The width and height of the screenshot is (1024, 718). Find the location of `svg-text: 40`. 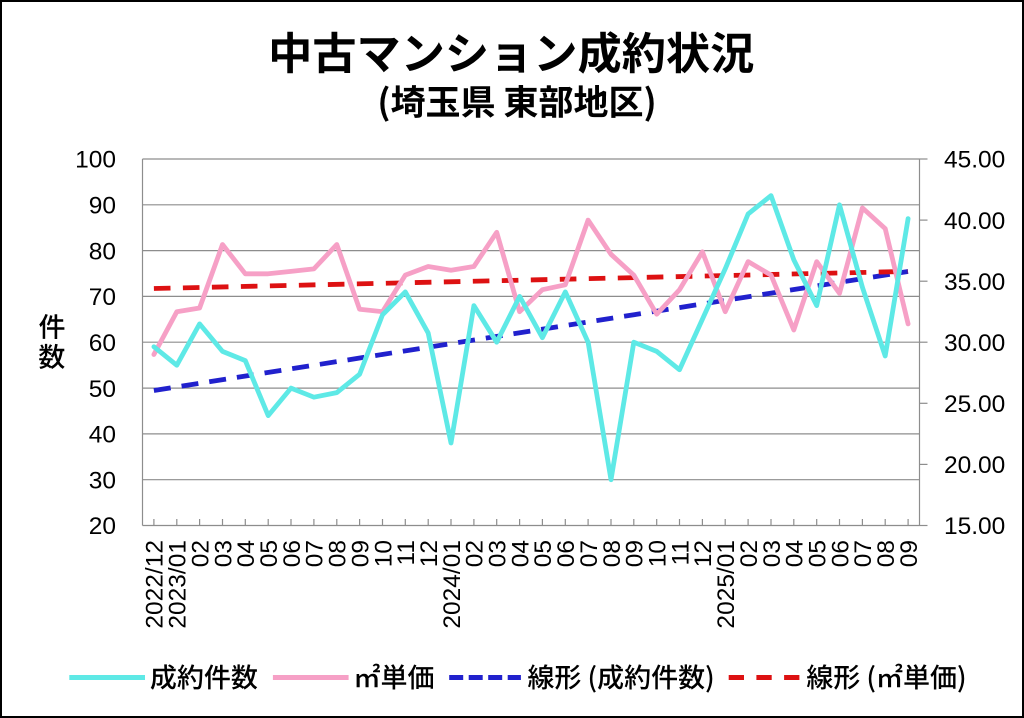

svg-text: 40 is located at coordinates (102, 435).